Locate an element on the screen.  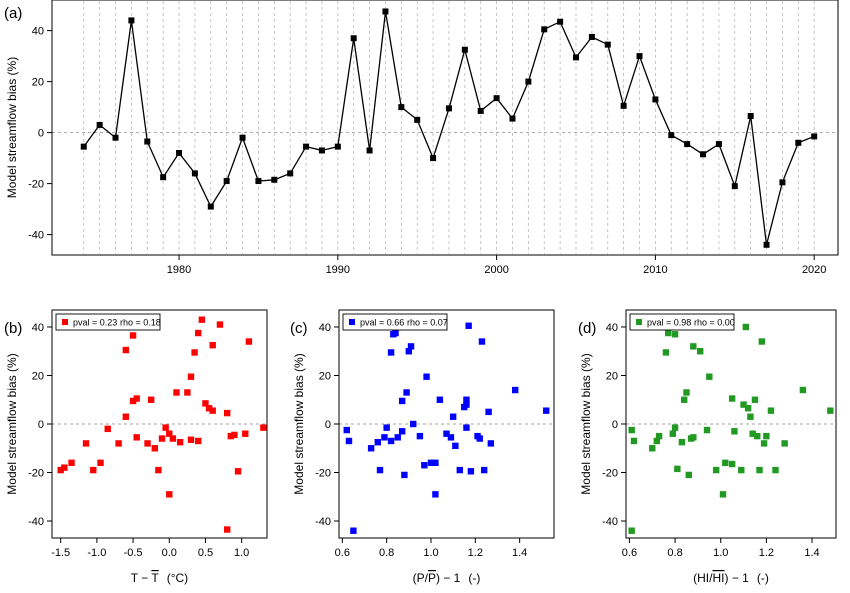
panel-label: (c) is located at coordinates (299, 328).